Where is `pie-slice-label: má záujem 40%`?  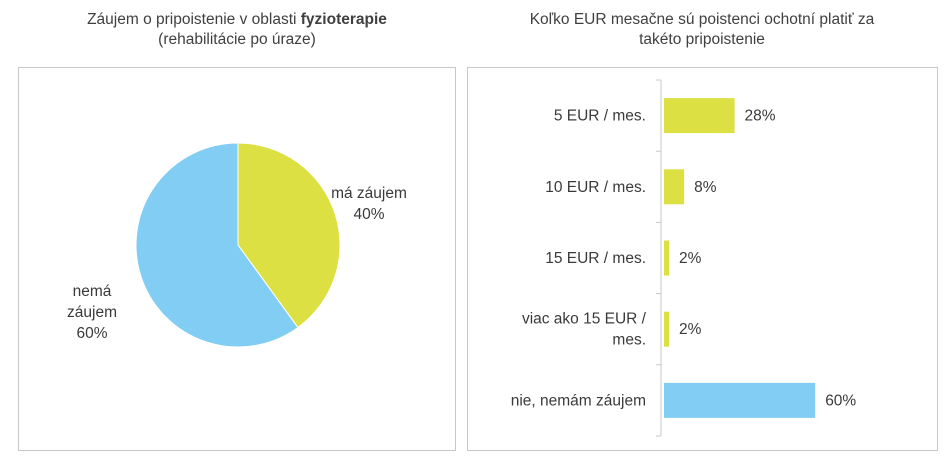
pie-slice-label: má záujem 40% is located at coordinates (369, 204).